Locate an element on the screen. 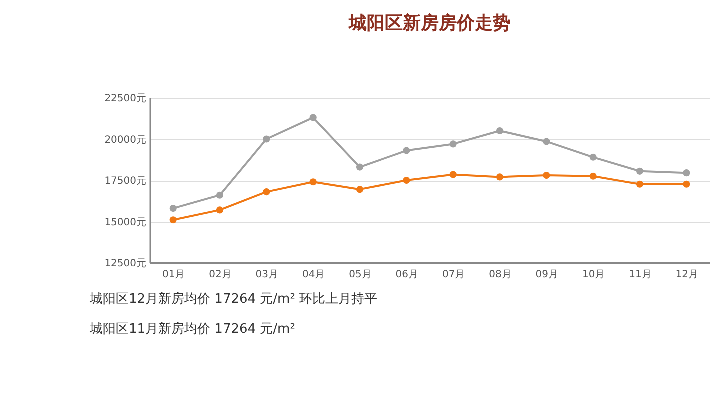 Image resolution: width=720 pixels, height=415 pixels. x-tick-label: 11月 is located at coordinates (640, 275).